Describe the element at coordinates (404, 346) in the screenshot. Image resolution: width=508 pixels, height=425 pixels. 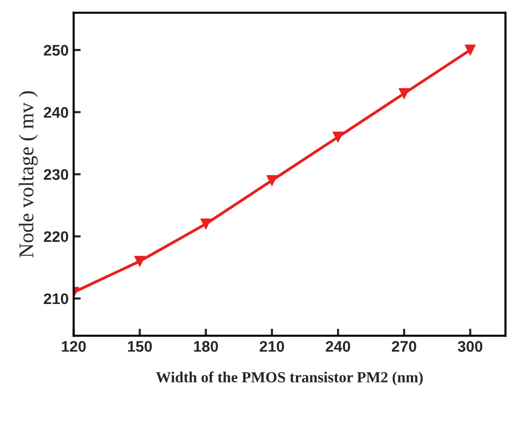
I see `x-tick-label: 270` at that location.